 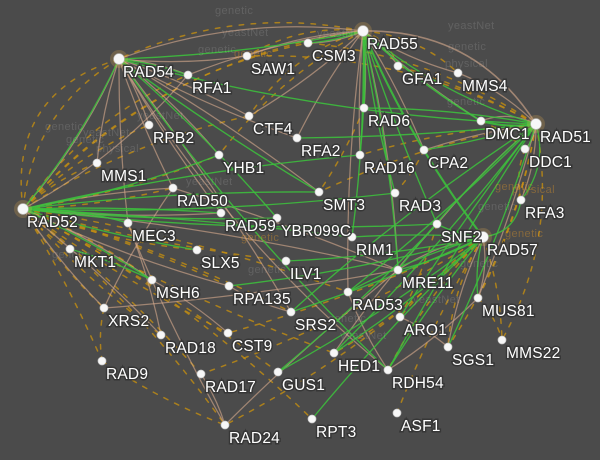 I want to click on node-label-rad9: RAD9, so click(x=127, y=374).